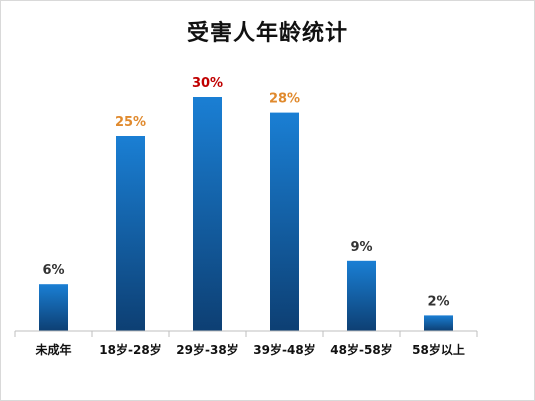  What do you see at coordinates (438, 301) in the screenshot?
I see `data-label: 2%` at bounding box center [438, 301].